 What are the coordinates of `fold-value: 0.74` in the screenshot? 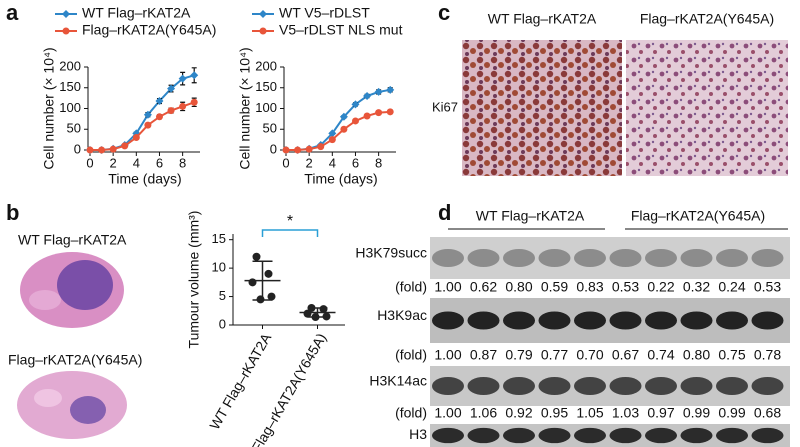 It's located at (660, 355).